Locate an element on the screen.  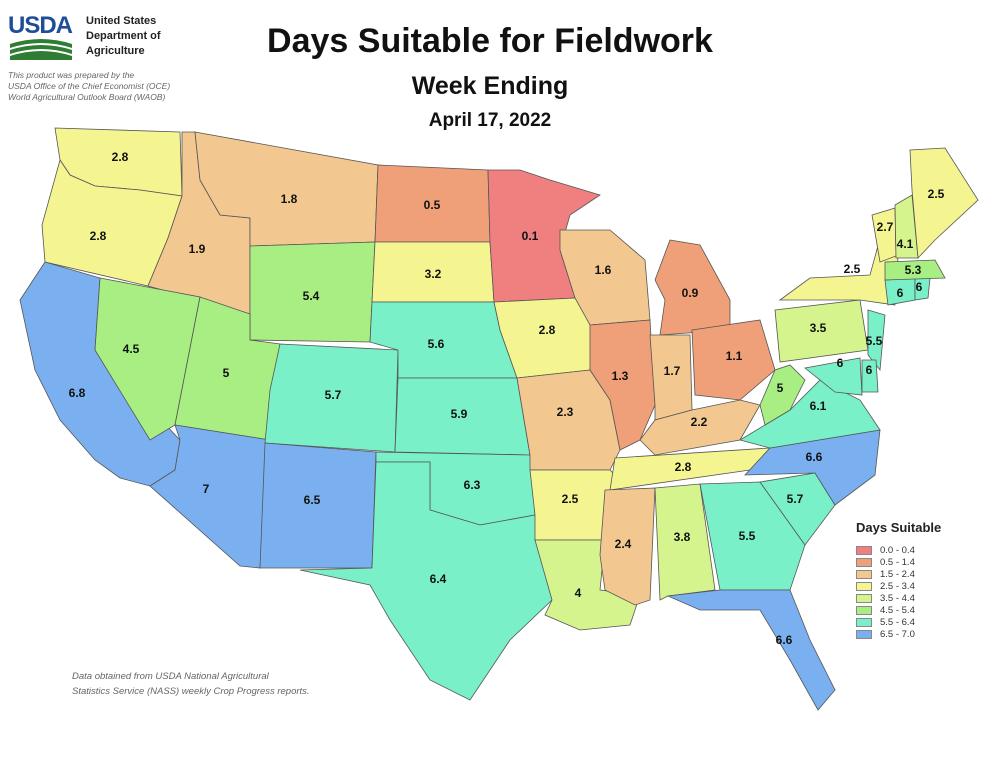
state-co is located at coordinates (331, 398).